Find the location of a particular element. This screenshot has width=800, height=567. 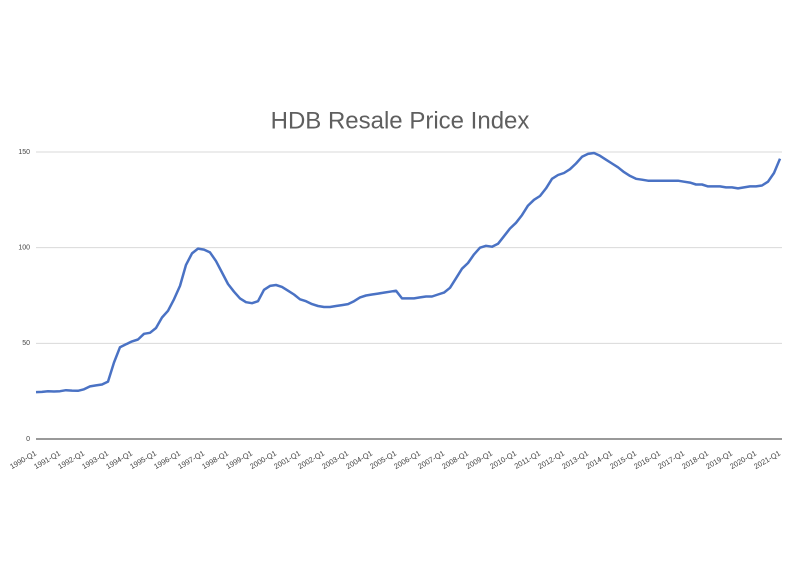

x-tick-label: 2013-Q1 is located at coordinates (575, 460).